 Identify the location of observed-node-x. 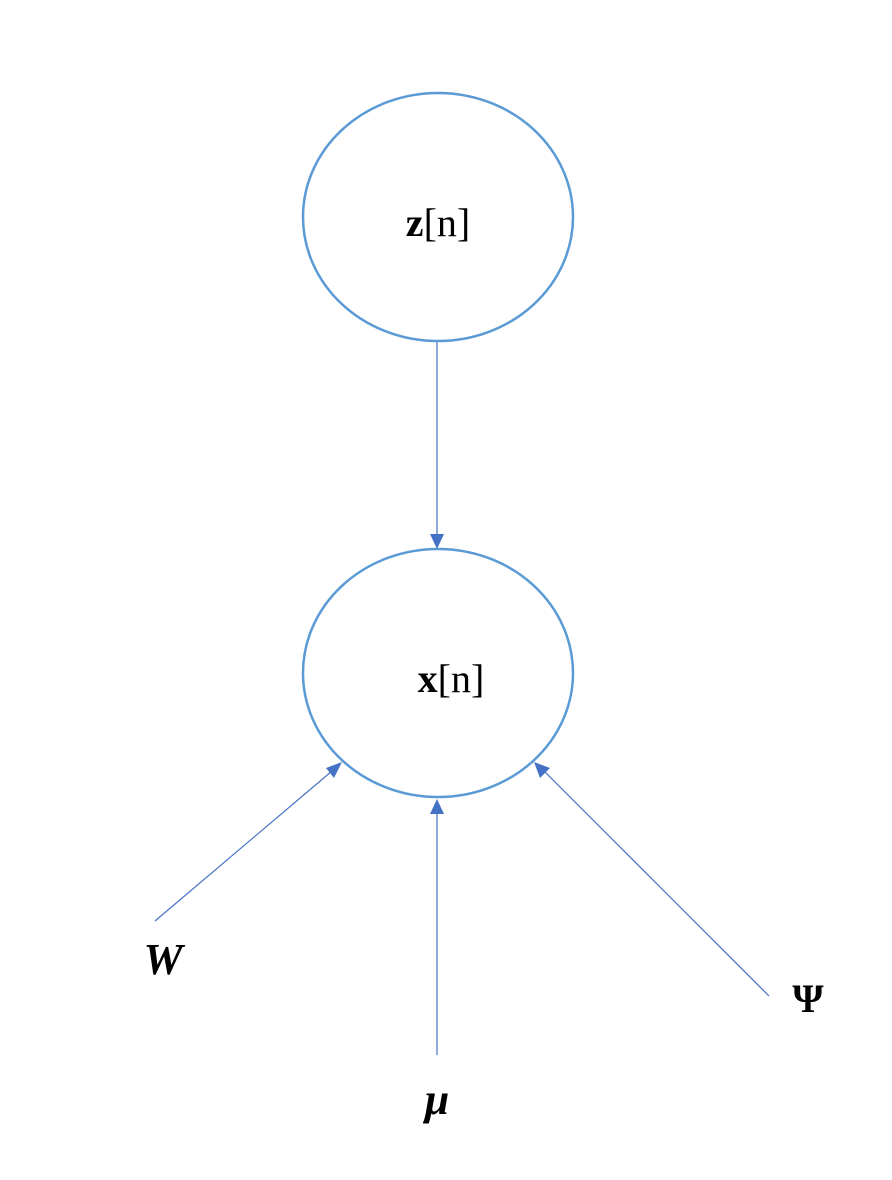
(438, 673).